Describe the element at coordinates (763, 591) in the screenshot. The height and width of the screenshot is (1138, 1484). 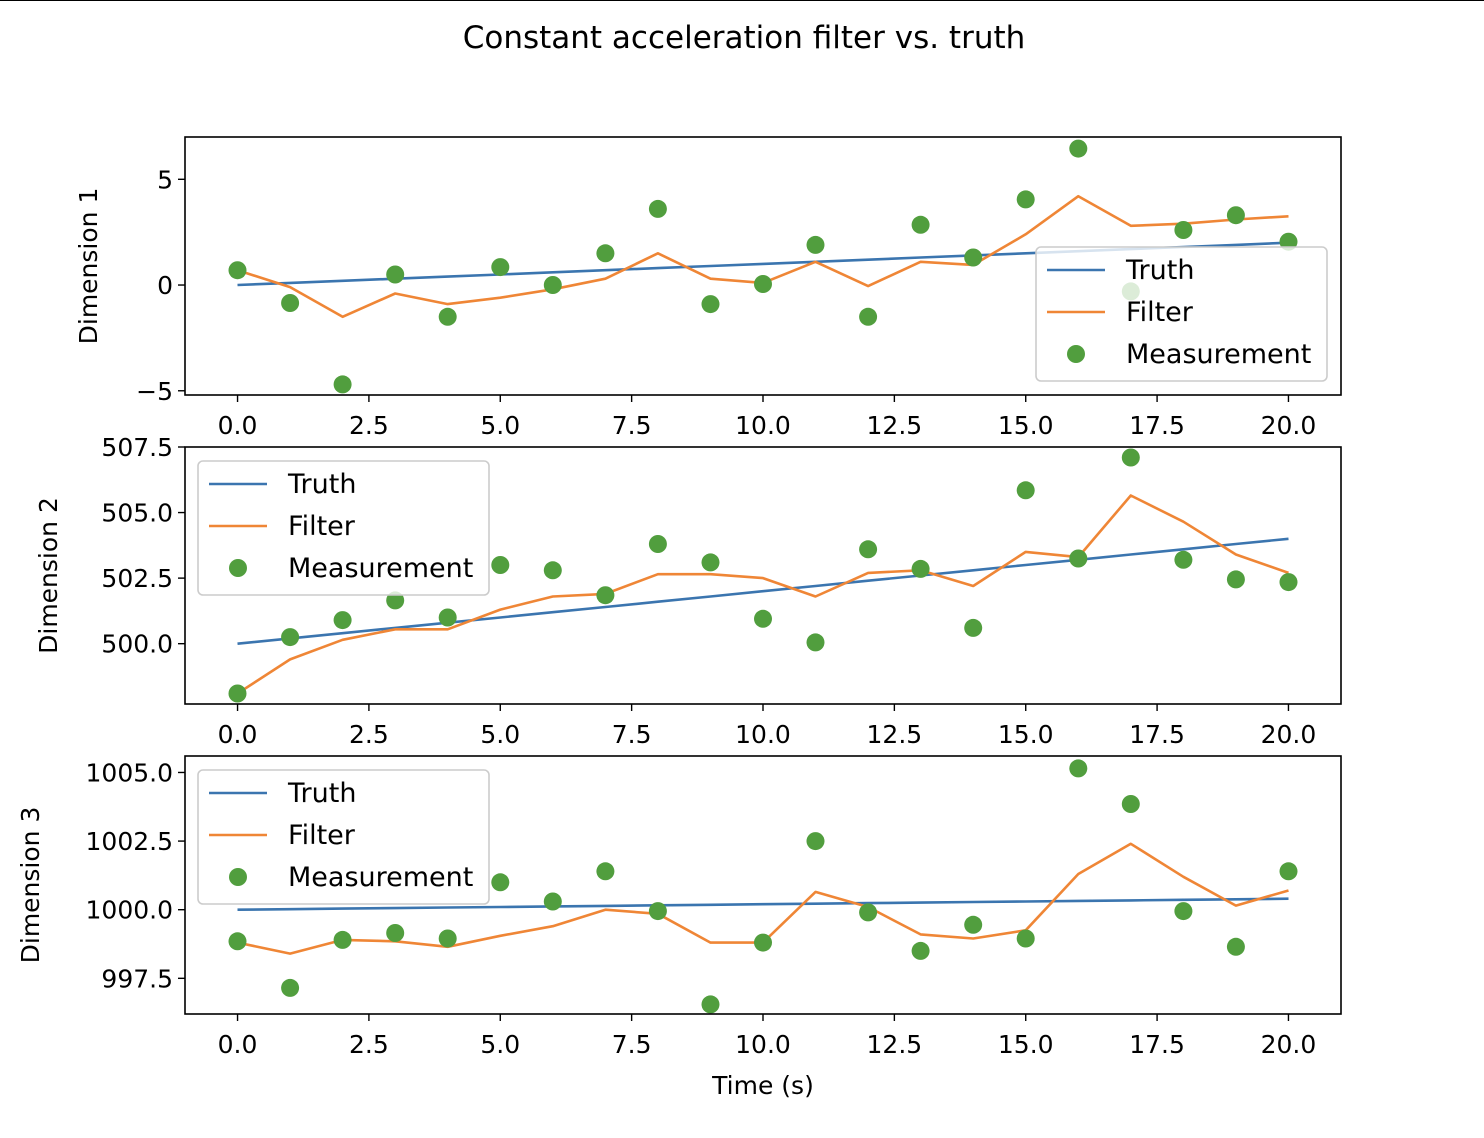
I see `series-line-truth` at that location.